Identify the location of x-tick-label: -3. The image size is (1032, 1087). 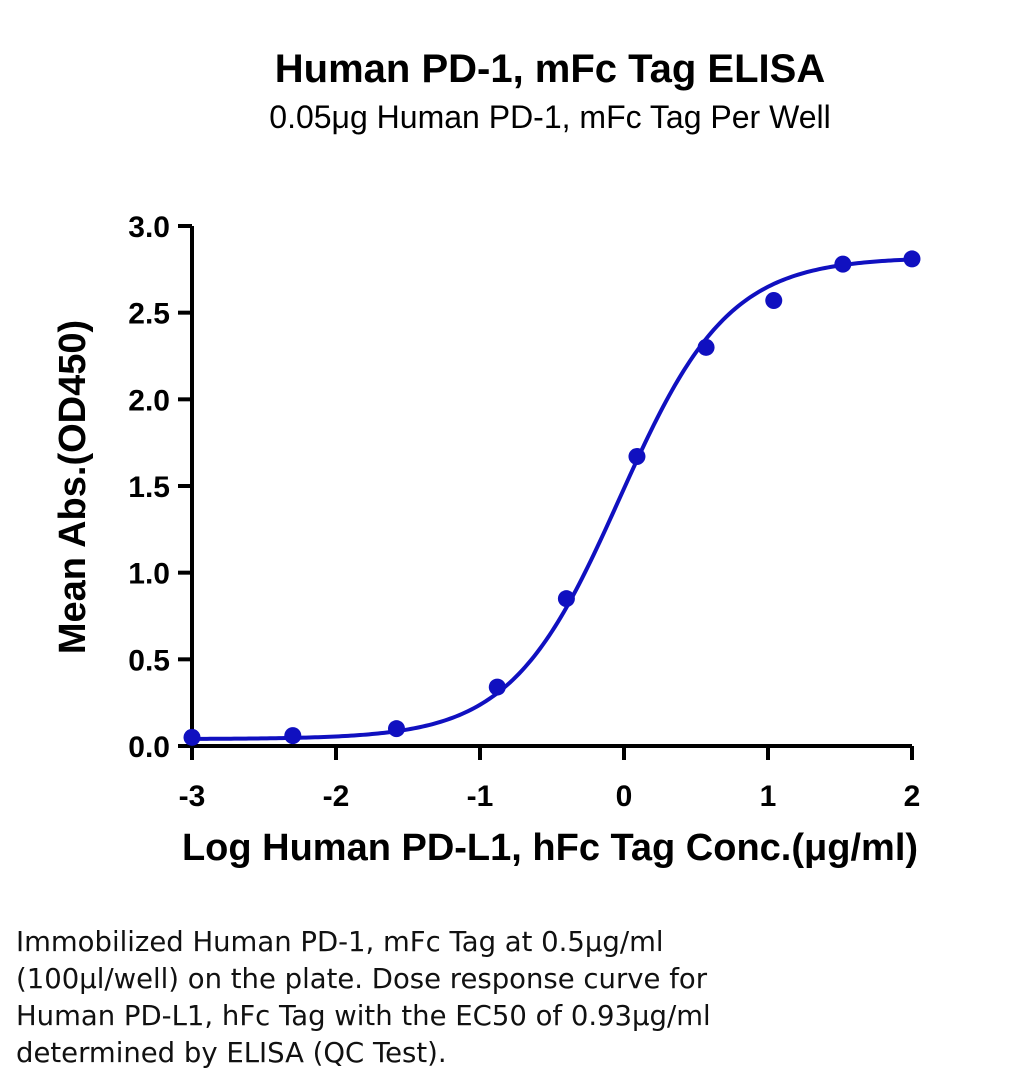
(192, 796).